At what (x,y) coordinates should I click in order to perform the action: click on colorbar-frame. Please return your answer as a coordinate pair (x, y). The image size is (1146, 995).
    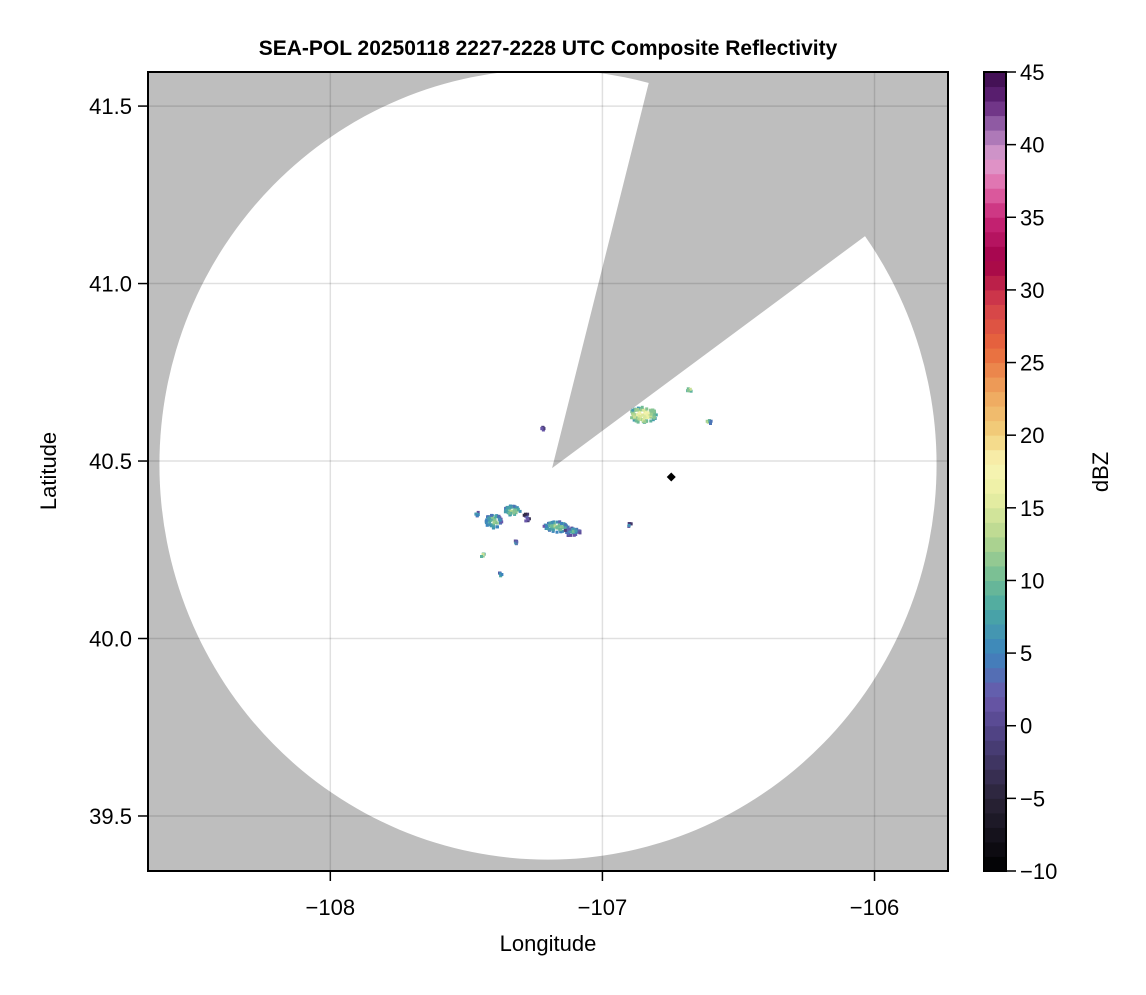
    Looking at the image, I should click on (995, 471).